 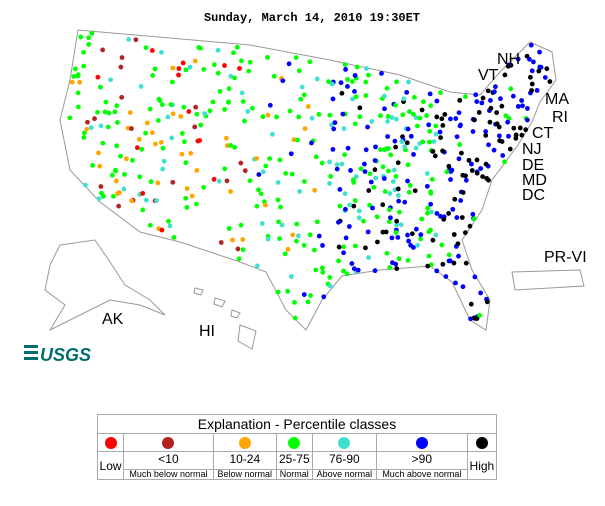 What do you see at coordinates (508, 59) in the screenshot?
I see `state-label: NH` at bounding box center [508, 59].